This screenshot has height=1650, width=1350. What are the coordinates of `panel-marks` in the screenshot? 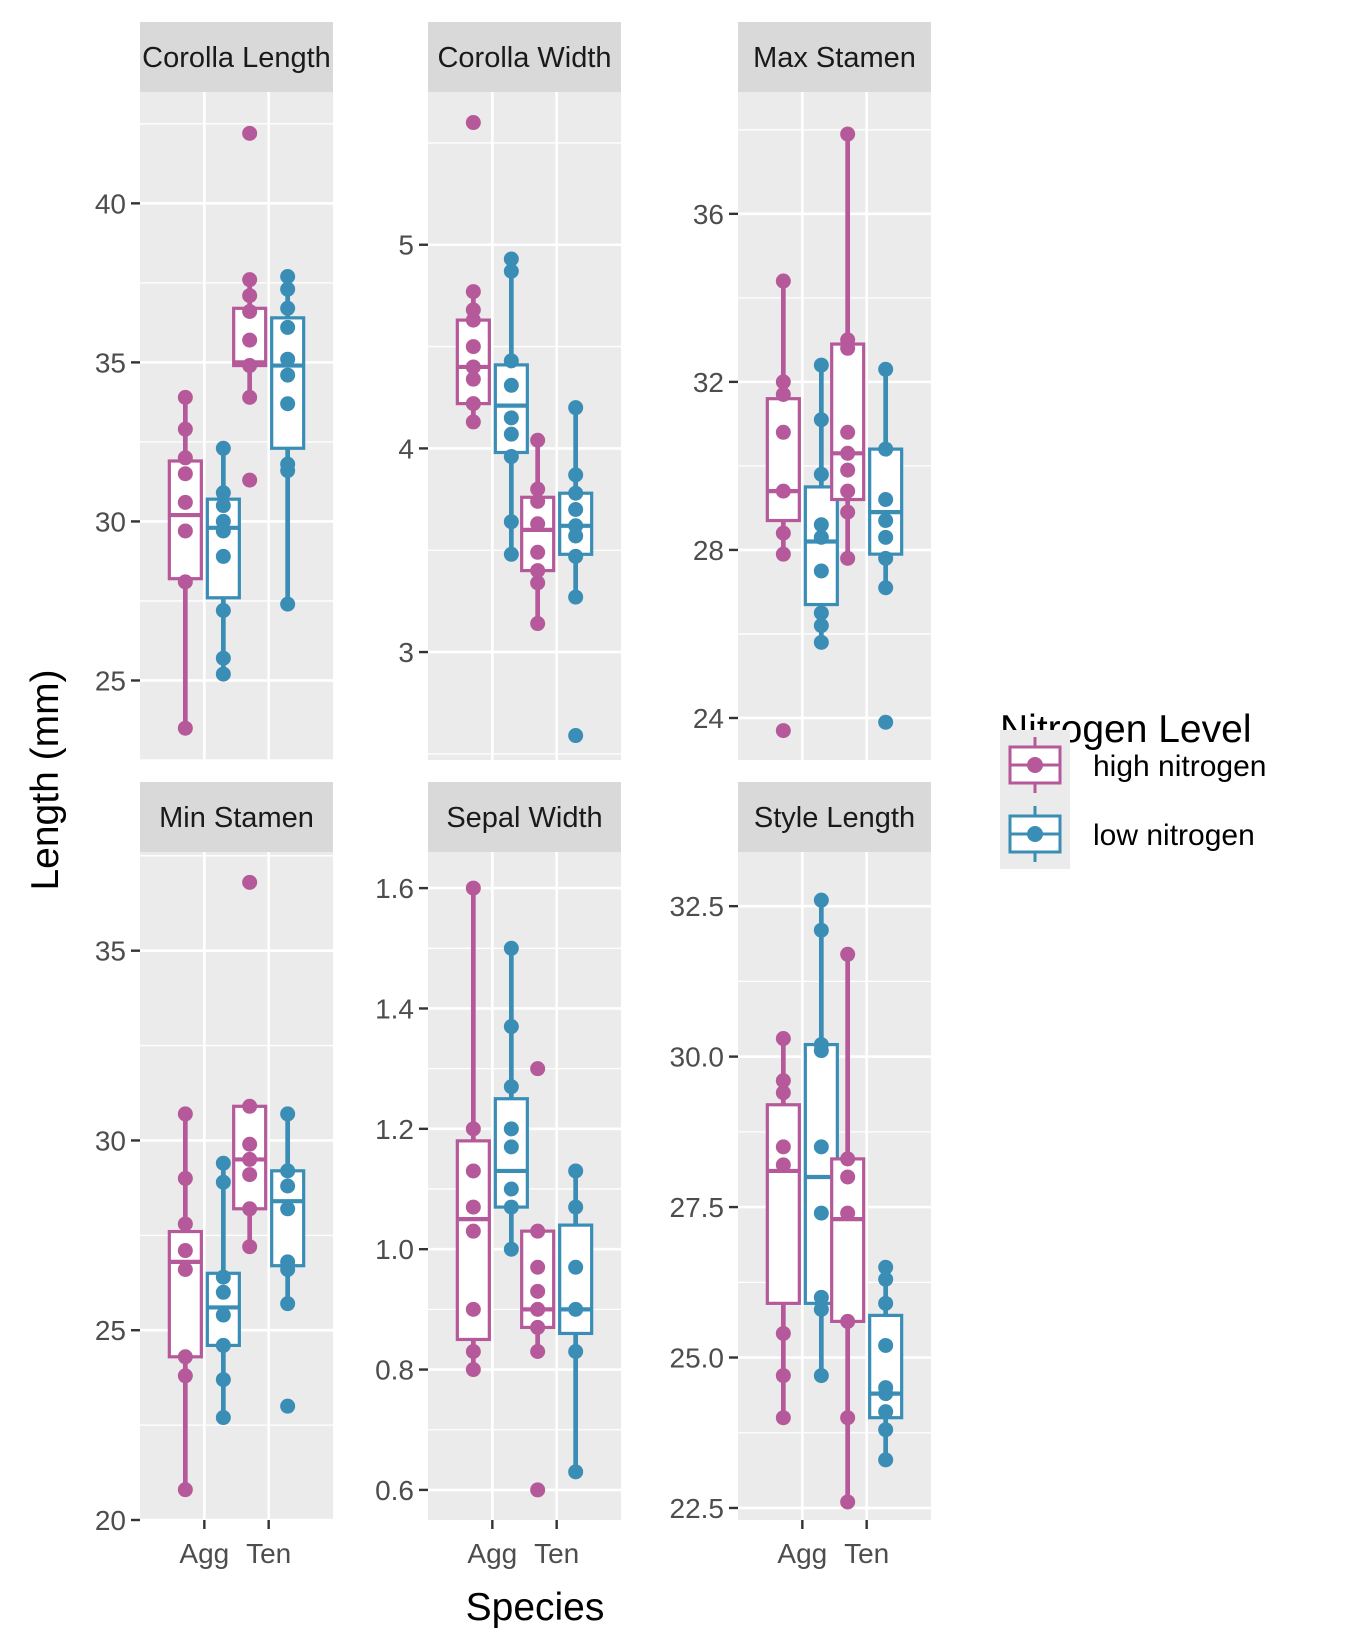 It's located at (834, 1201).